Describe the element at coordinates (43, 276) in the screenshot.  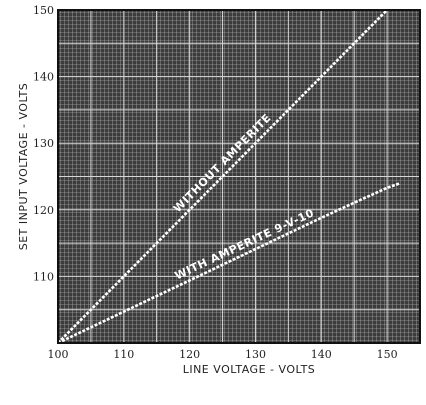
I see `y-tick-label: 110` at that location.